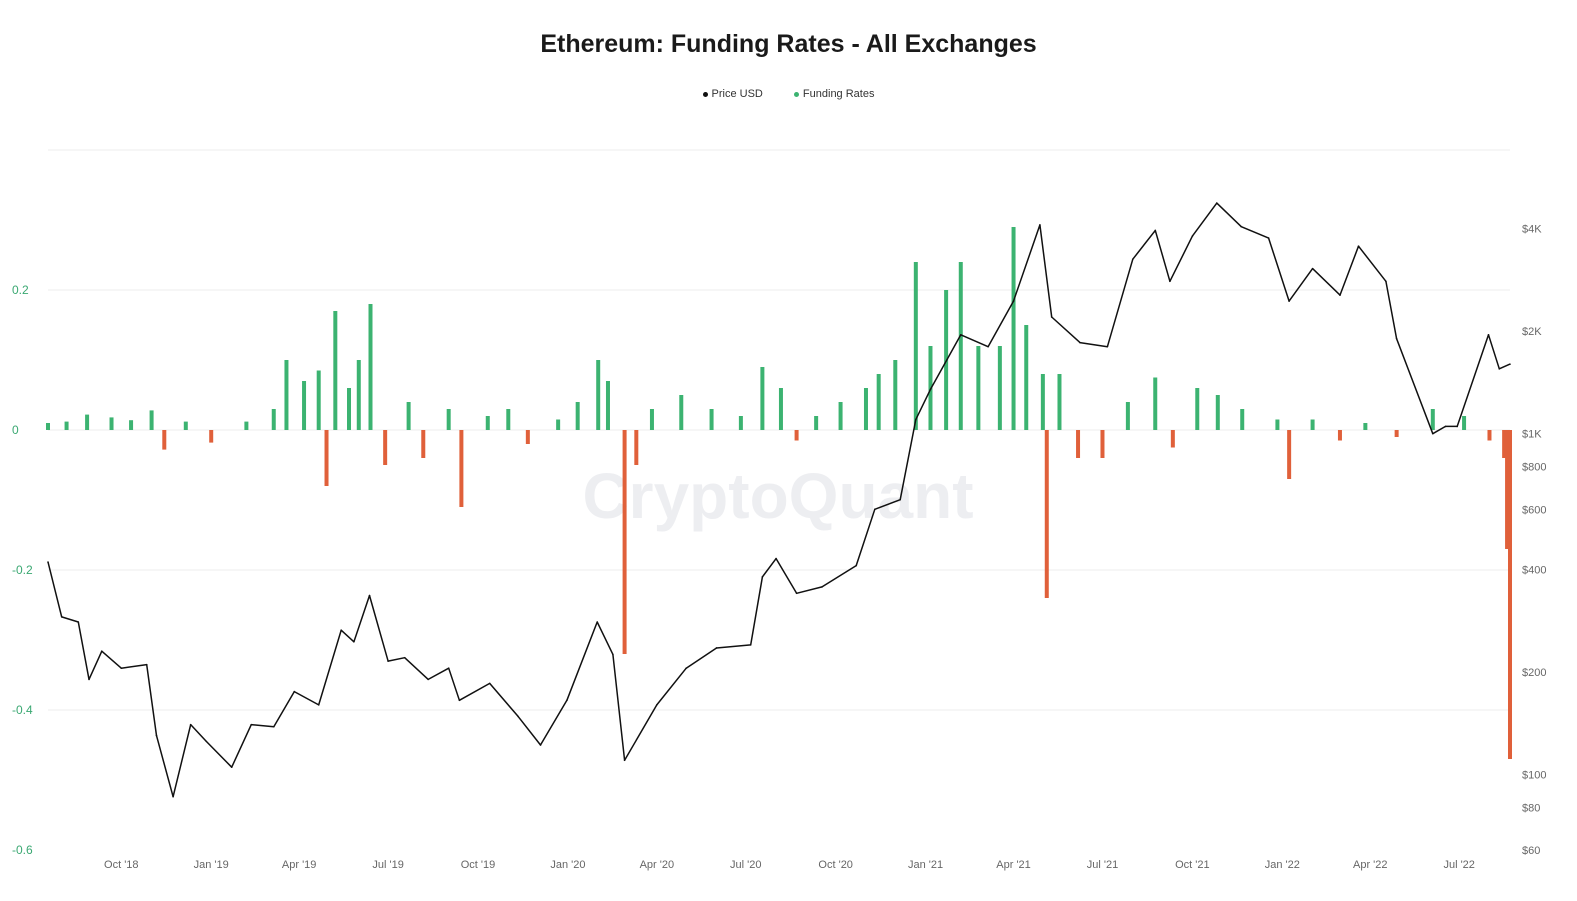 This screenshot has height=901, width=1577. I want to click on x-axis-tick: Jul '22, so click(1458, 865).